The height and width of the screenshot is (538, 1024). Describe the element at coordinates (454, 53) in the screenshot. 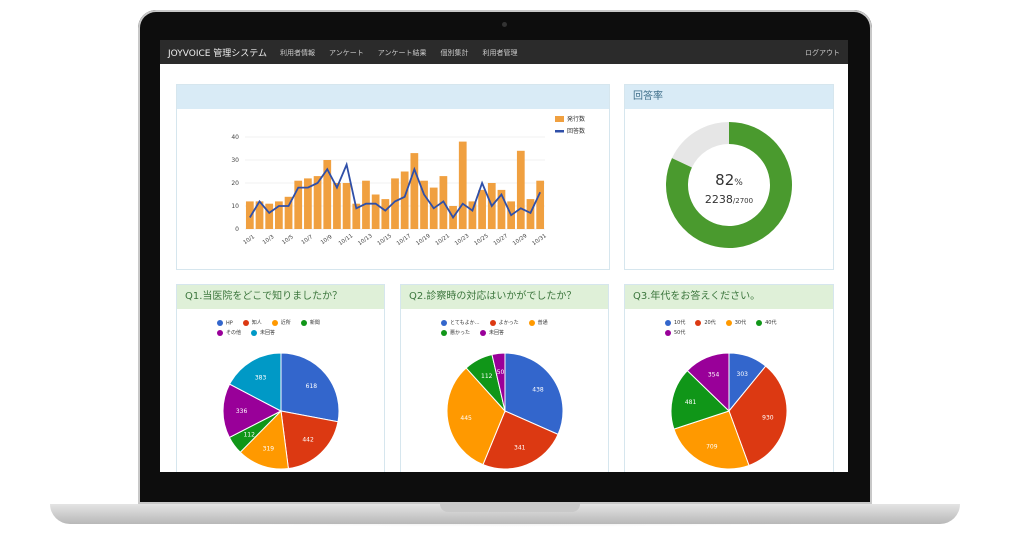

I see `nav-item-individual-totals: 個別集計` at that location.